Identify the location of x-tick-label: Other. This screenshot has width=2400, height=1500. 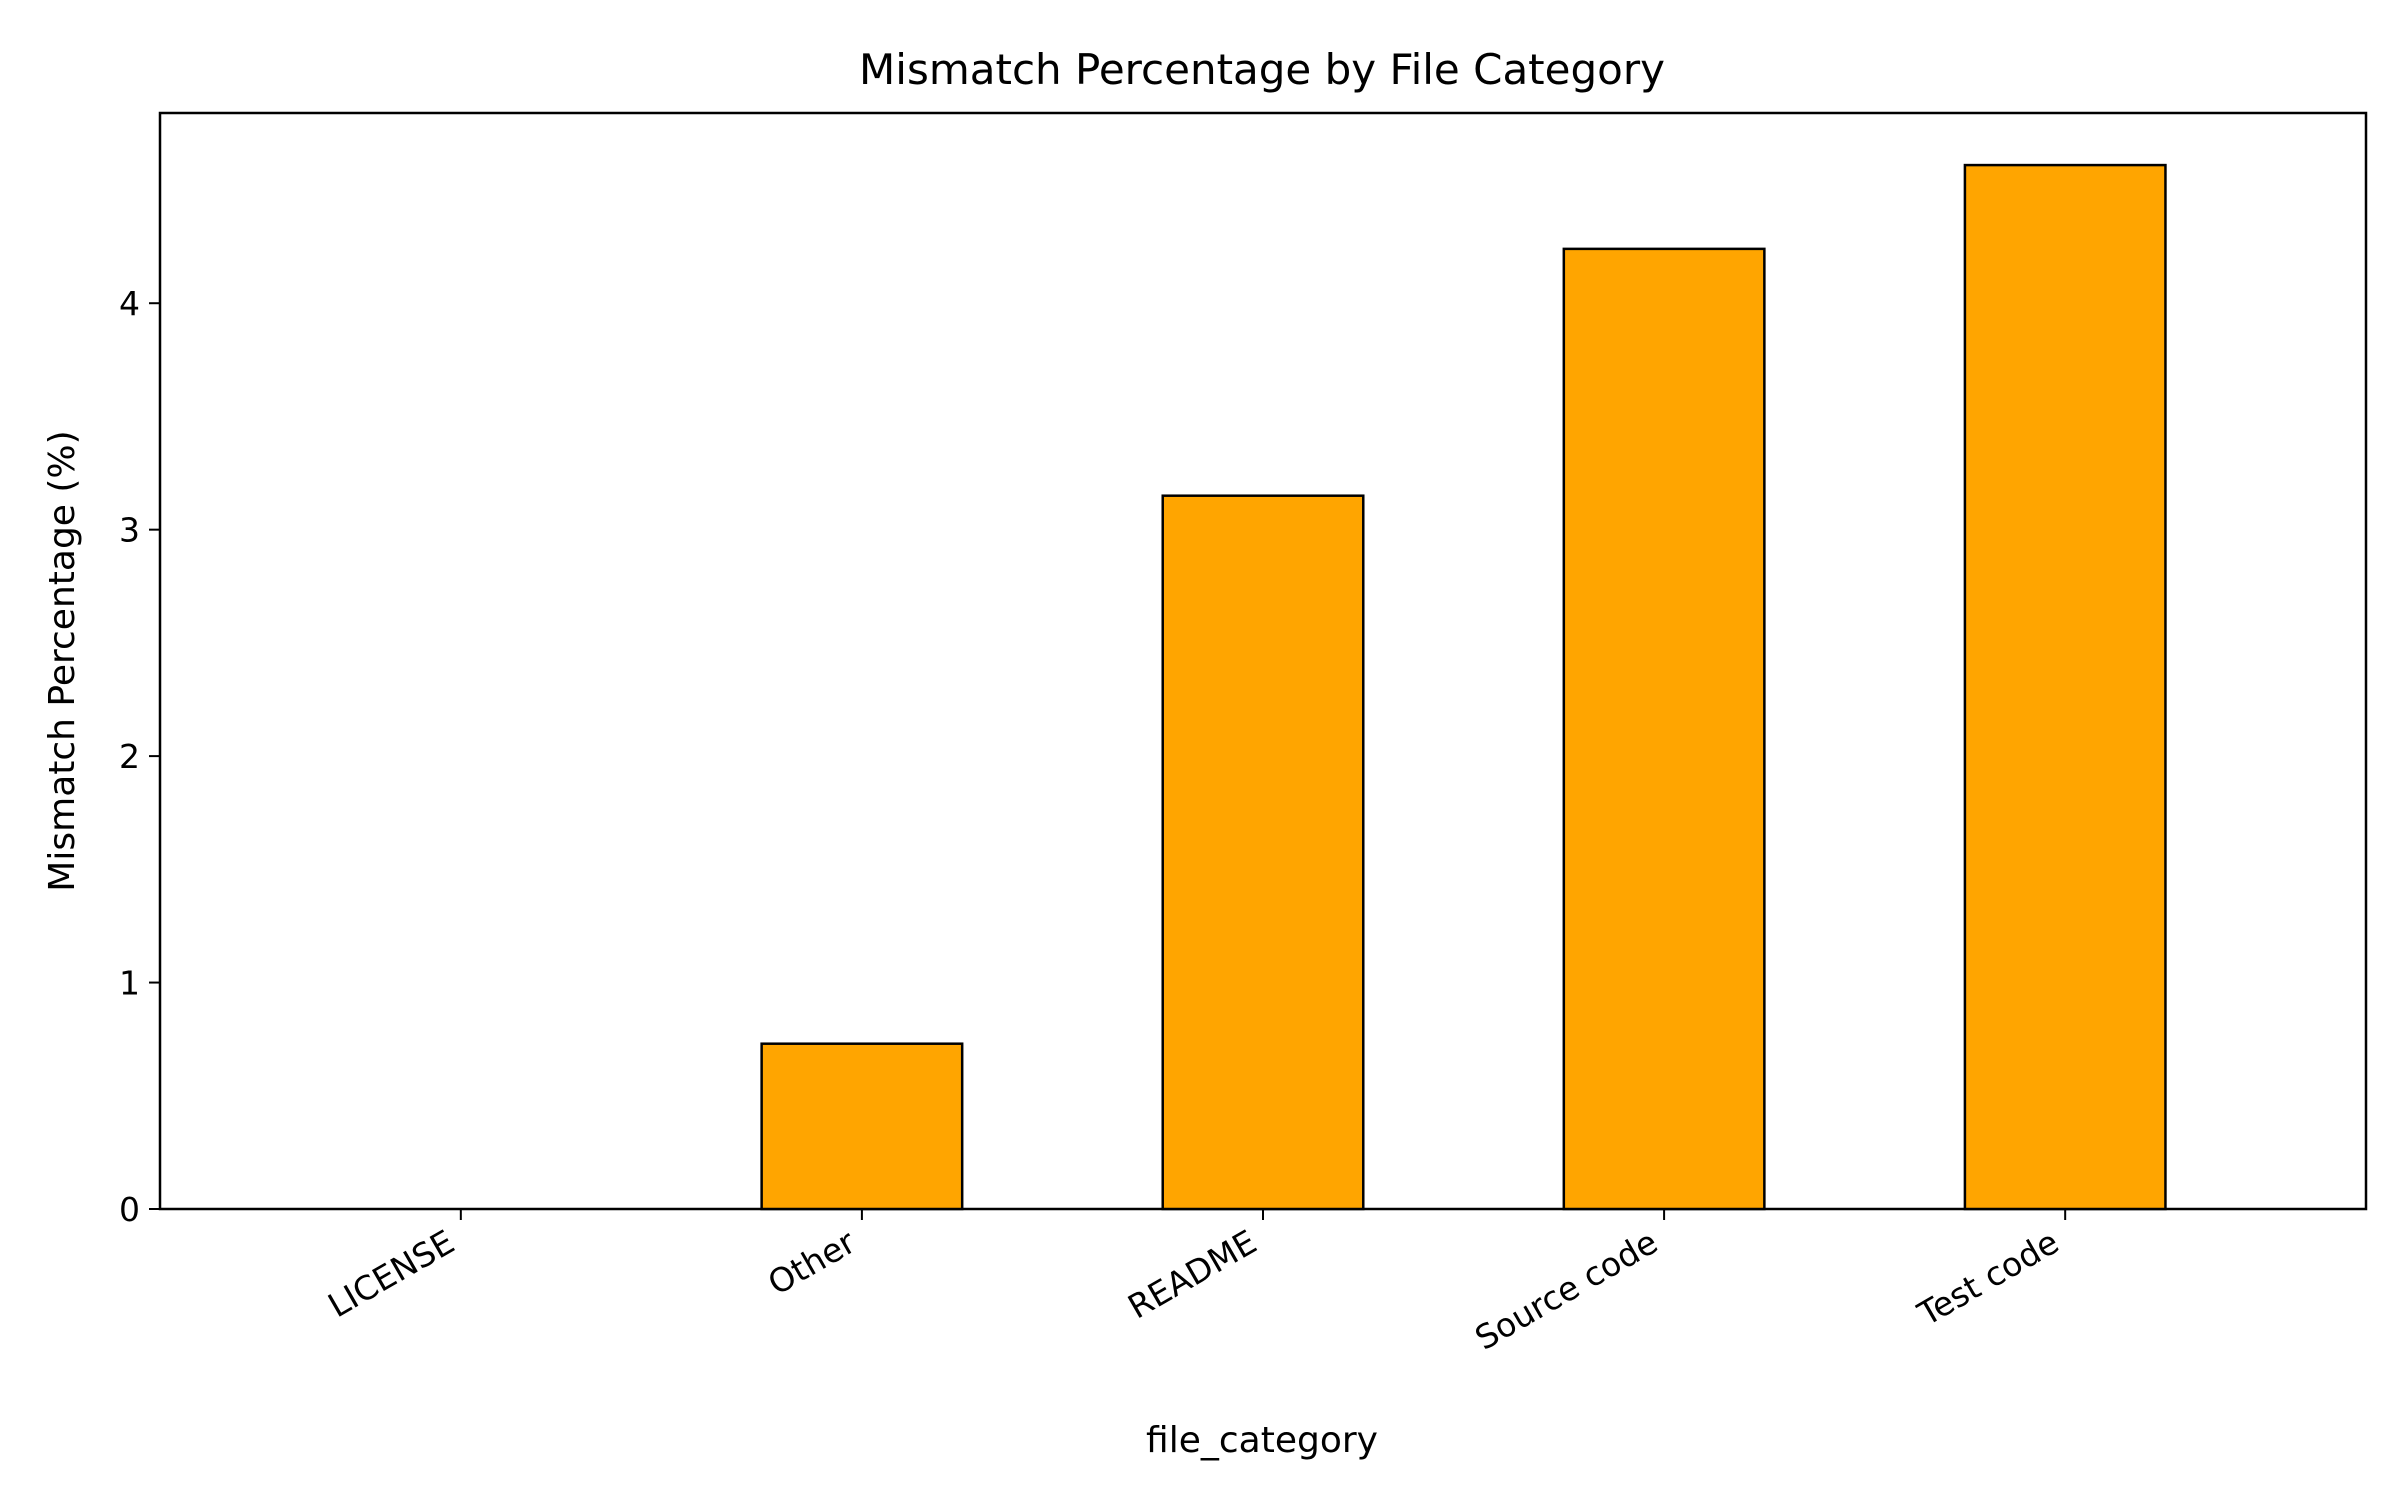
(811, 1262).